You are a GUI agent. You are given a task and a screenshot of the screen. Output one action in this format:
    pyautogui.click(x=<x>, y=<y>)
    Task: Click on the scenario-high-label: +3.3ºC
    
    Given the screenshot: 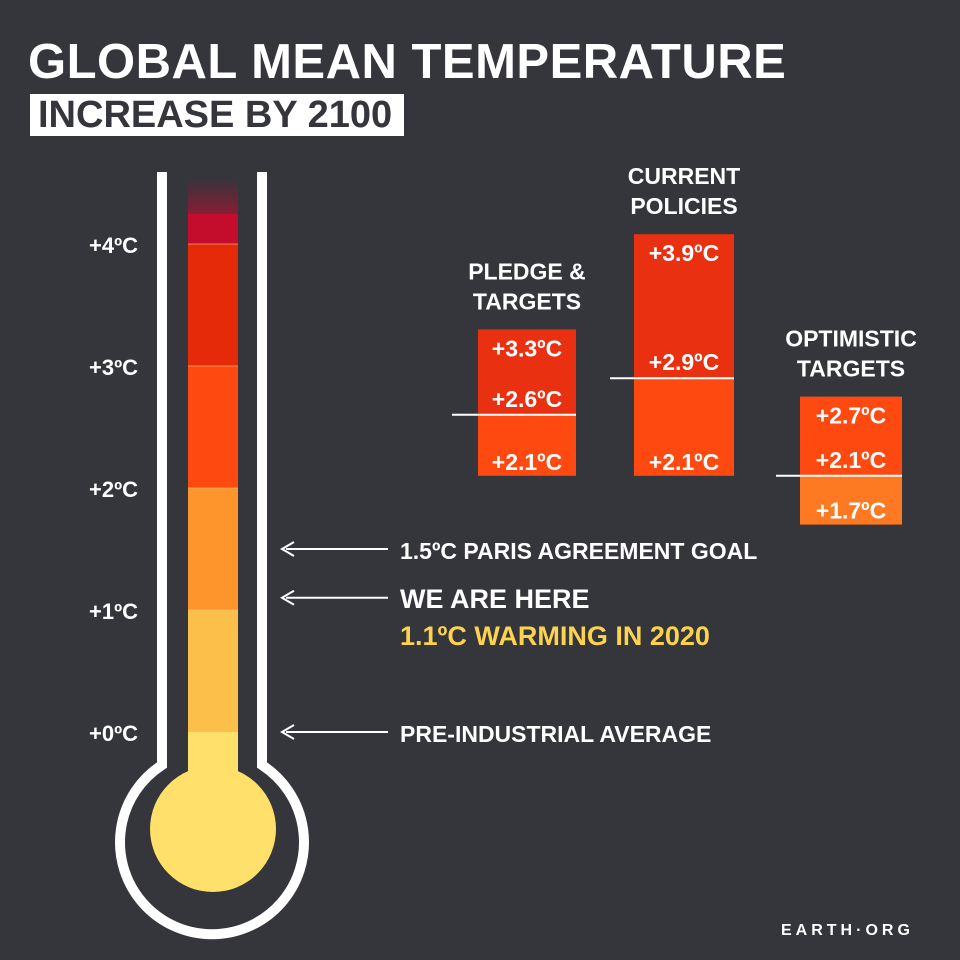 What is the action you would take?
    pyautogui.click(x=527, y=348)
    